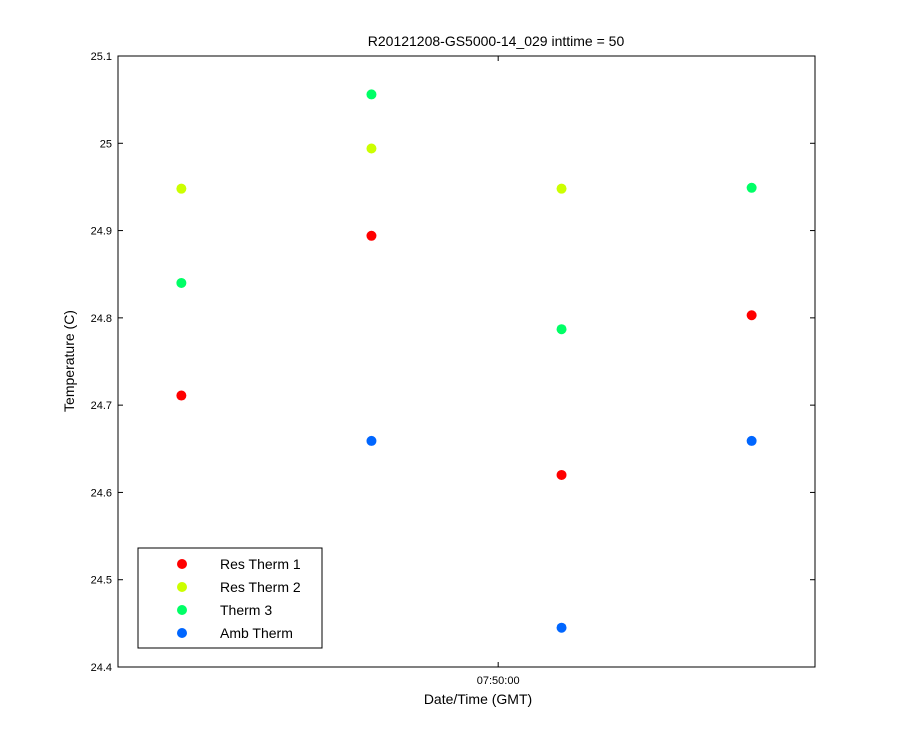  Describe the element at coordinates (101, 319) in the screenshot. I see `y-tick-label: 24.8` at that location.